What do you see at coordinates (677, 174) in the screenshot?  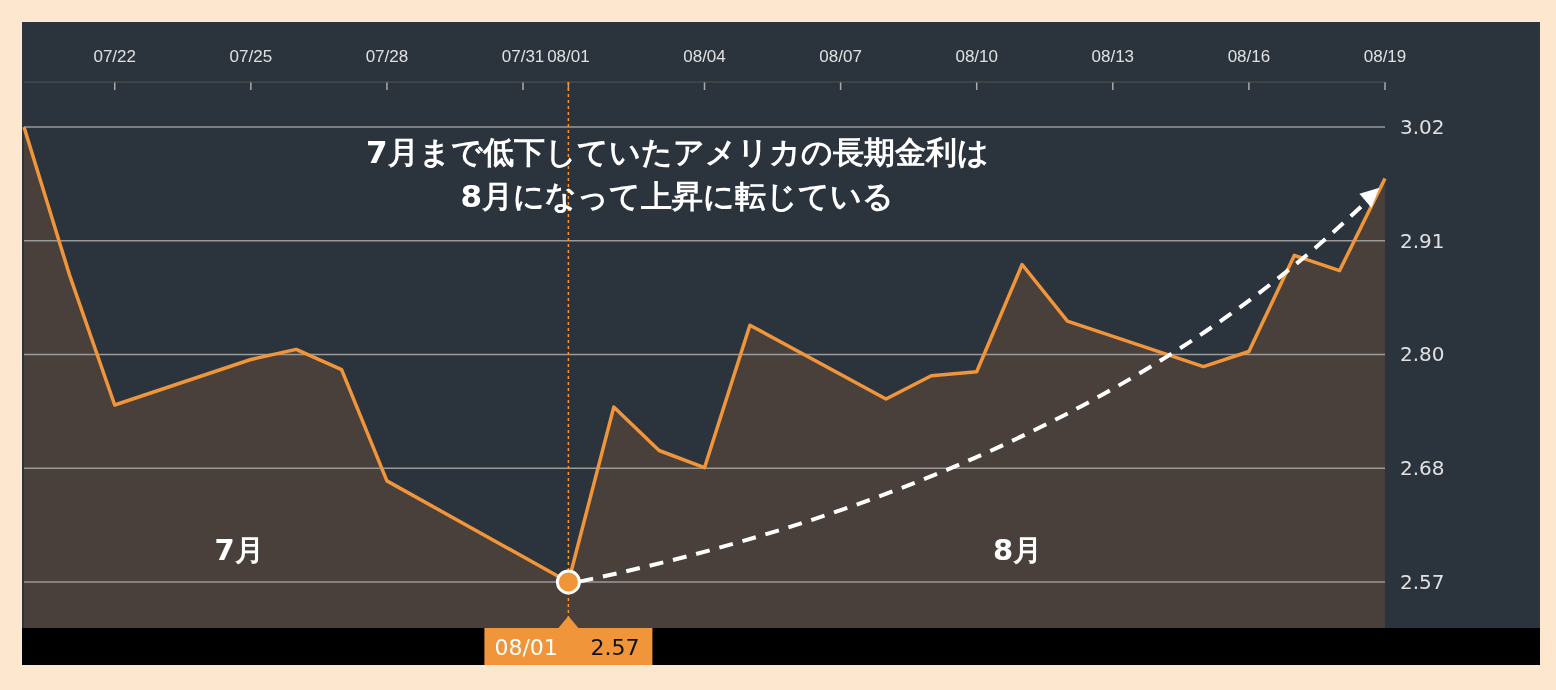 I see `annotation: 7月まで低下していたアメリカの長期金利は 8月になって上昇に転じている` at bounding box center [677, 174].